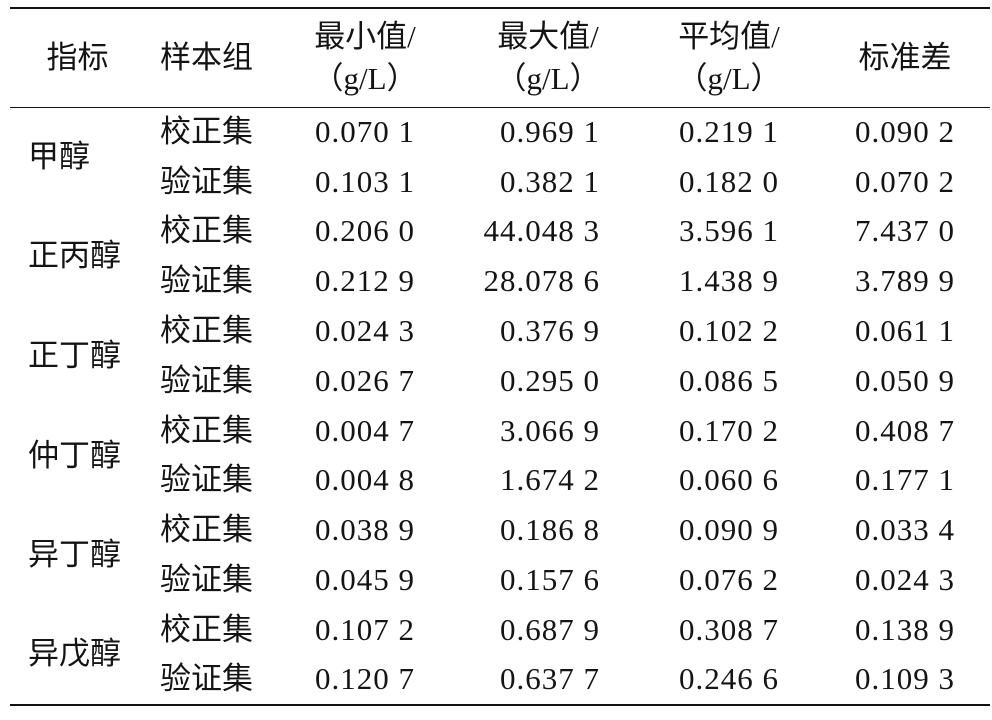 The width and height of the screenshot is (992, 720). I want to click on sd-value-cell: 0.408 7, so click(905, 430).